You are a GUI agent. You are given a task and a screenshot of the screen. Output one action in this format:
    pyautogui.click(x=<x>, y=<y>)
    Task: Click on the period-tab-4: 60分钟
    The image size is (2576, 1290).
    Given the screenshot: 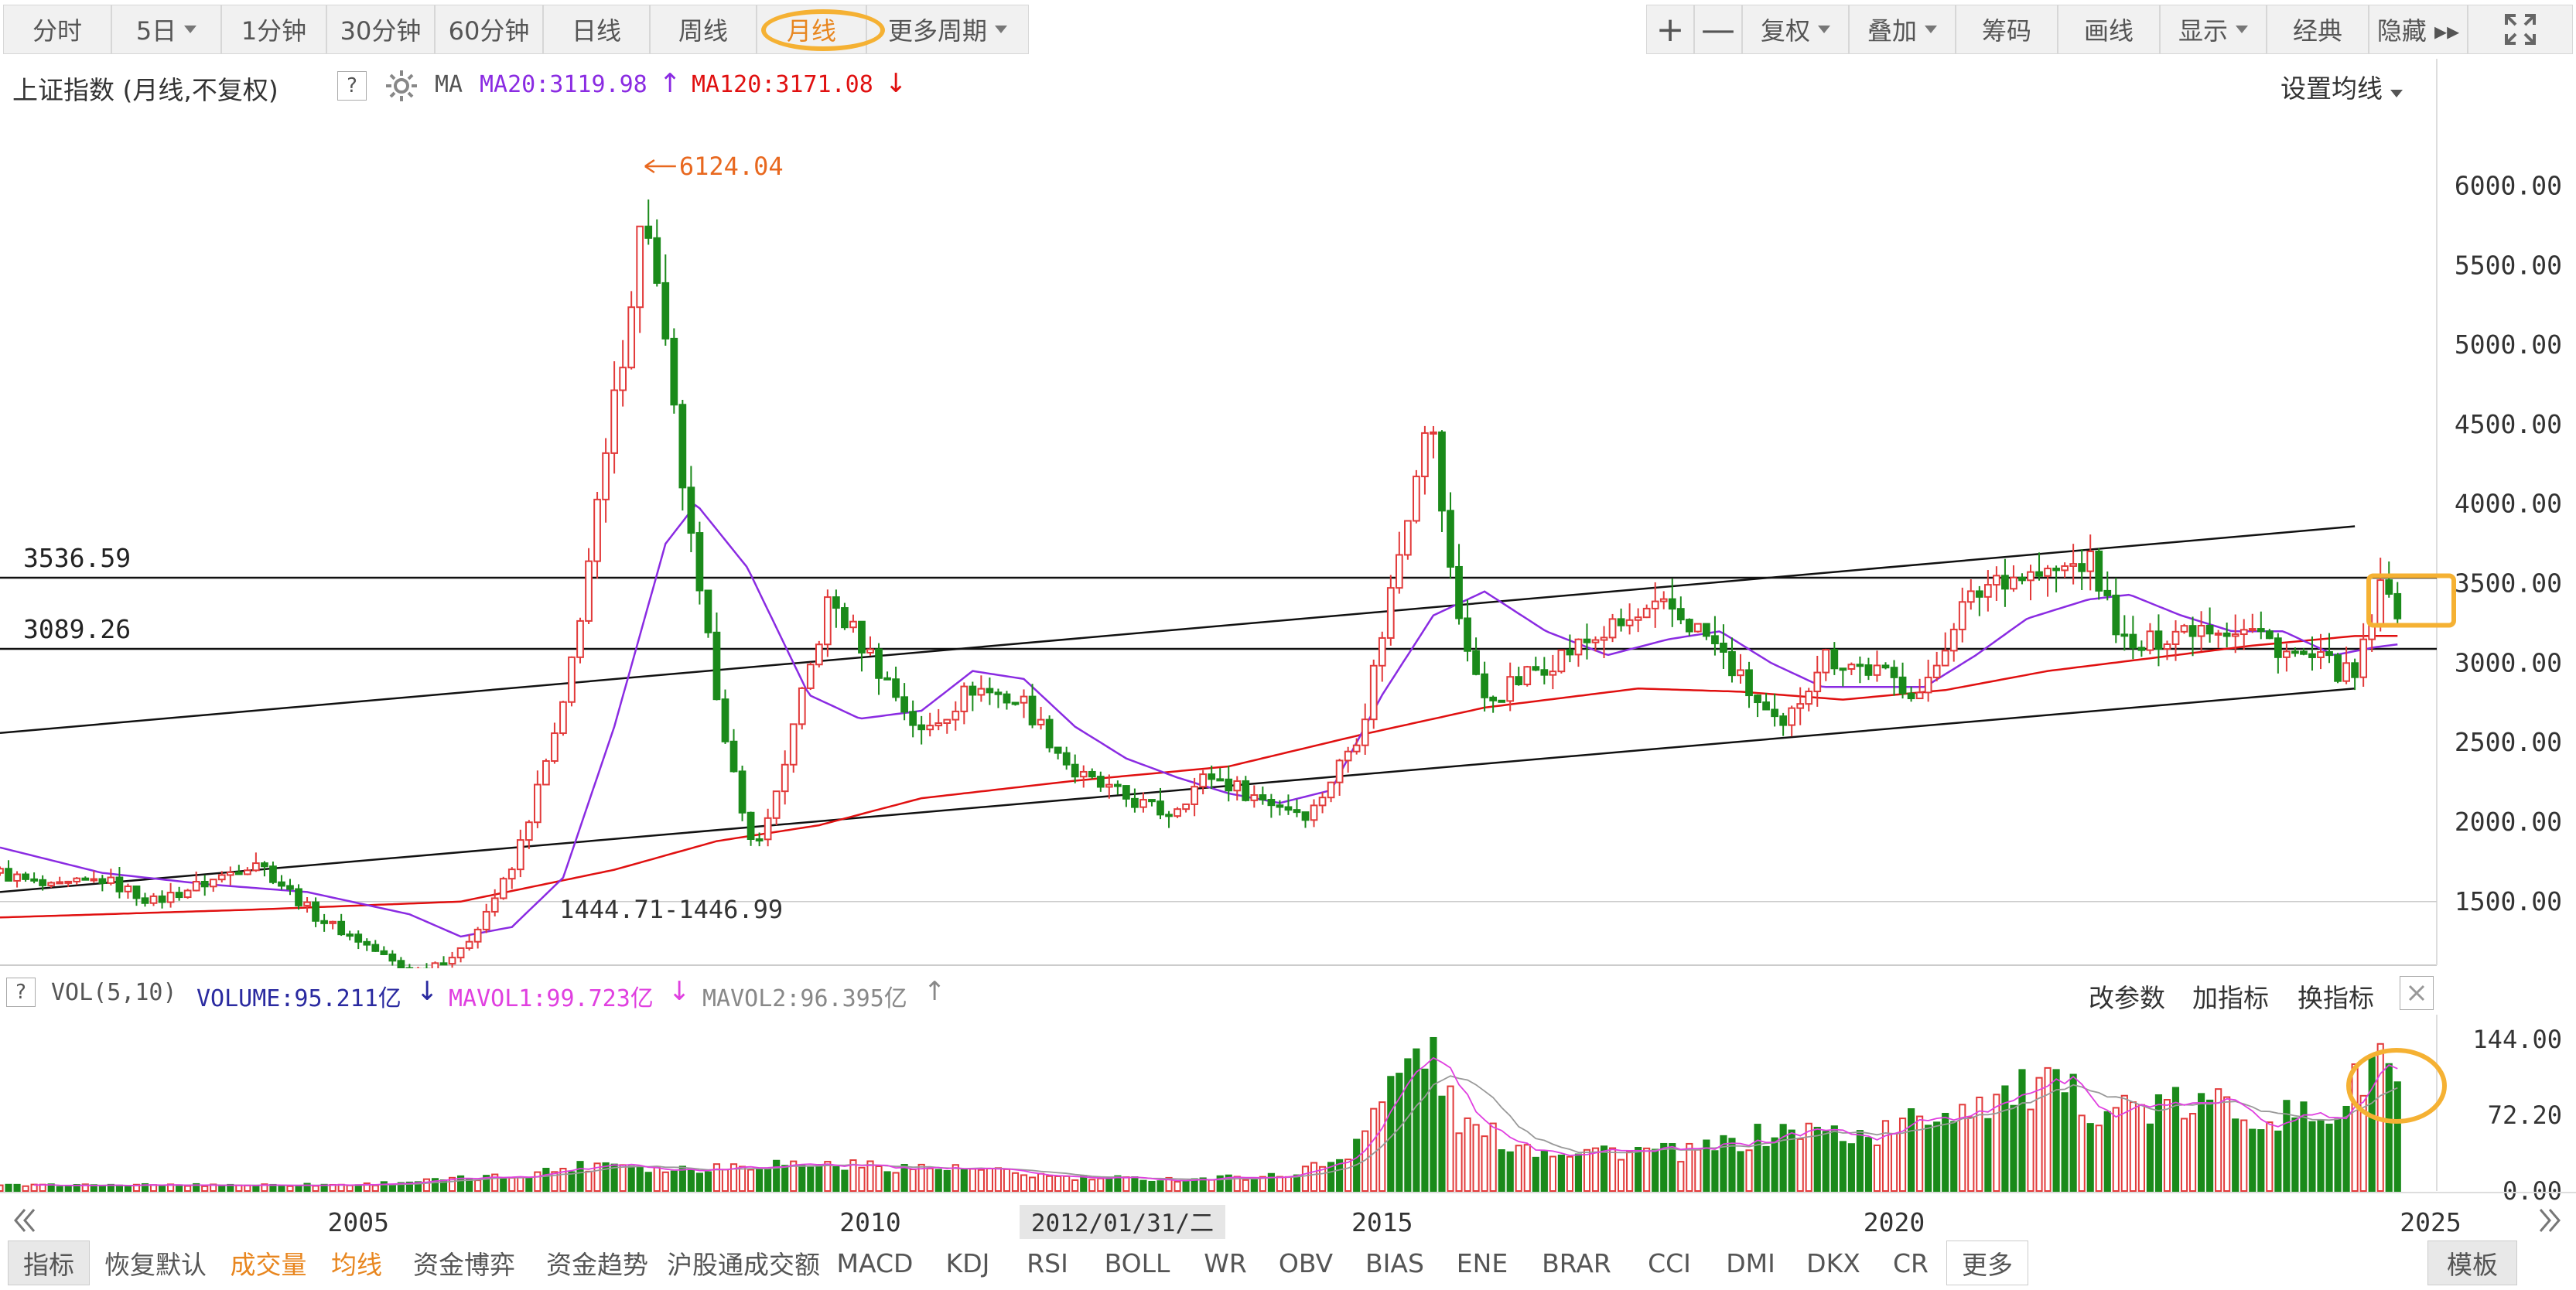 What is the action you would take?
    pyautogui.click(x=489, y=29)
    